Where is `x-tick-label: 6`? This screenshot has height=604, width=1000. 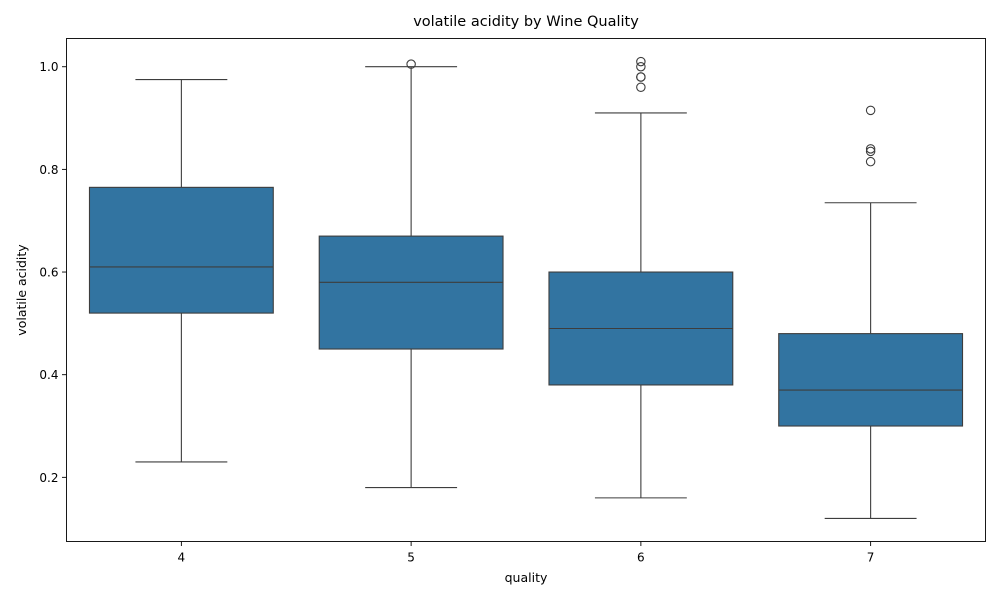 x-tick-label: 6 is located at coordinates (641, 558).